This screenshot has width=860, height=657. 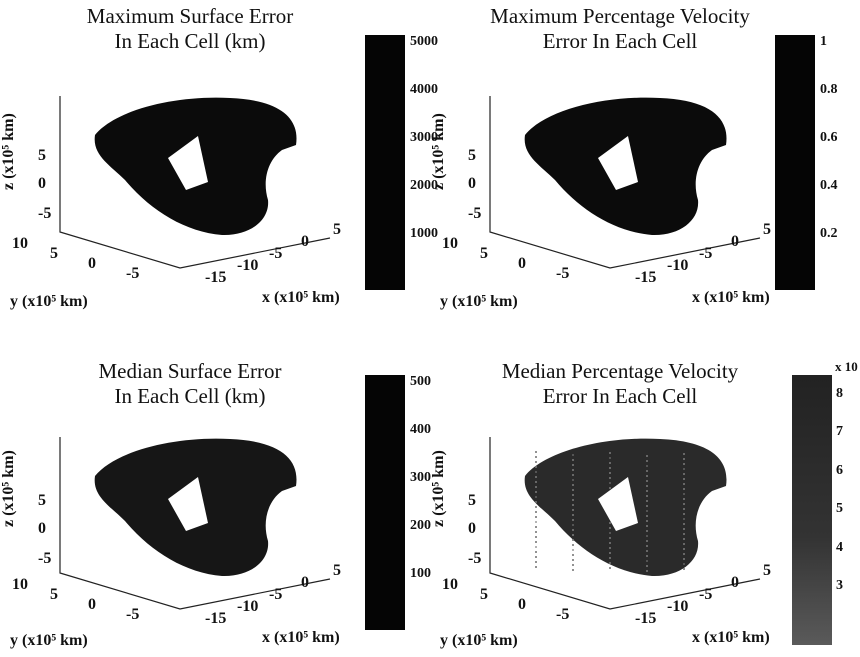 I want to click on panel-title: Median Surface Error In Each Cell (km), so click(x=190, y=384).